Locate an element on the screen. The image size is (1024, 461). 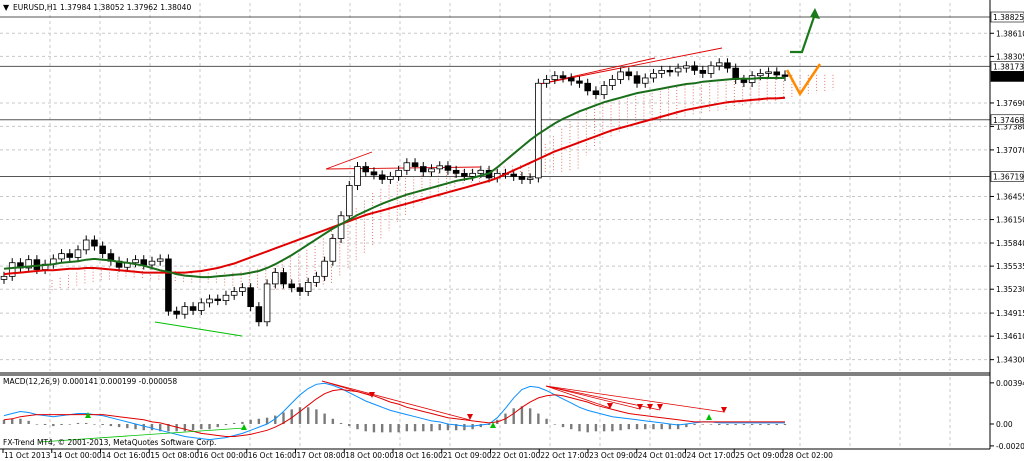
price-tick-label: 1.35230 is located at coordinates (1010, 289).